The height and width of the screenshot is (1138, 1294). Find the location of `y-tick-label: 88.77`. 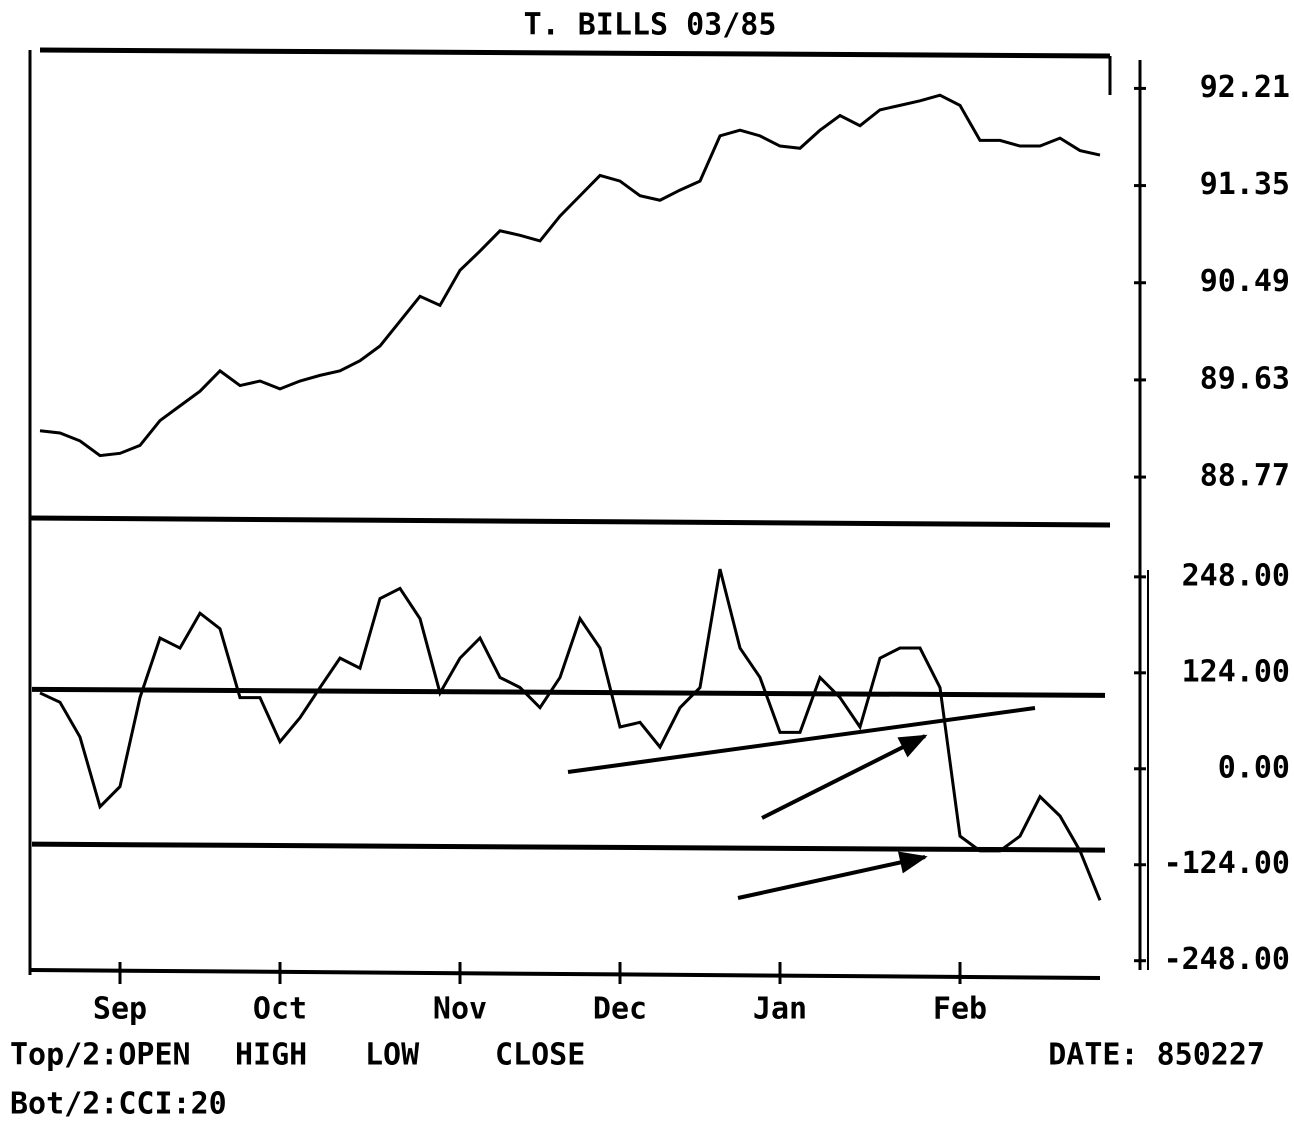

y-tick-label: 88.77 is located at coordinates (1245, 476).